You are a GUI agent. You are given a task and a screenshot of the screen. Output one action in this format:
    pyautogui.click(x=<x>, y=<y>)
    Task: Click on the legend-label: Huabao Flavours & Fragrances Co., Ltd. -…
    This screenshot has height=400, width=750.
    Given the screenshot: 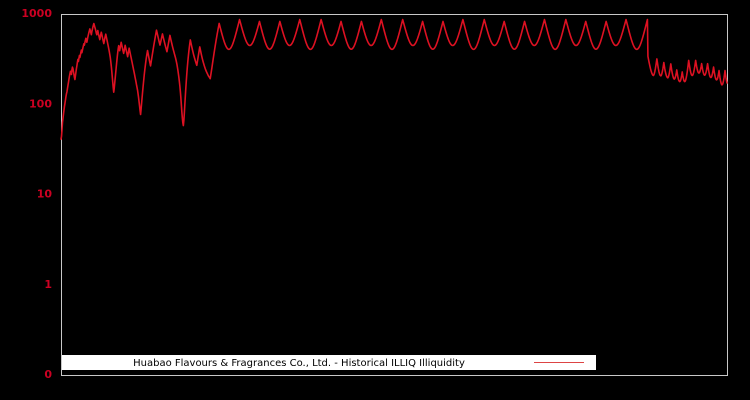 What is the action you would take?
    pyautogui.click(x=299, y=363)
    